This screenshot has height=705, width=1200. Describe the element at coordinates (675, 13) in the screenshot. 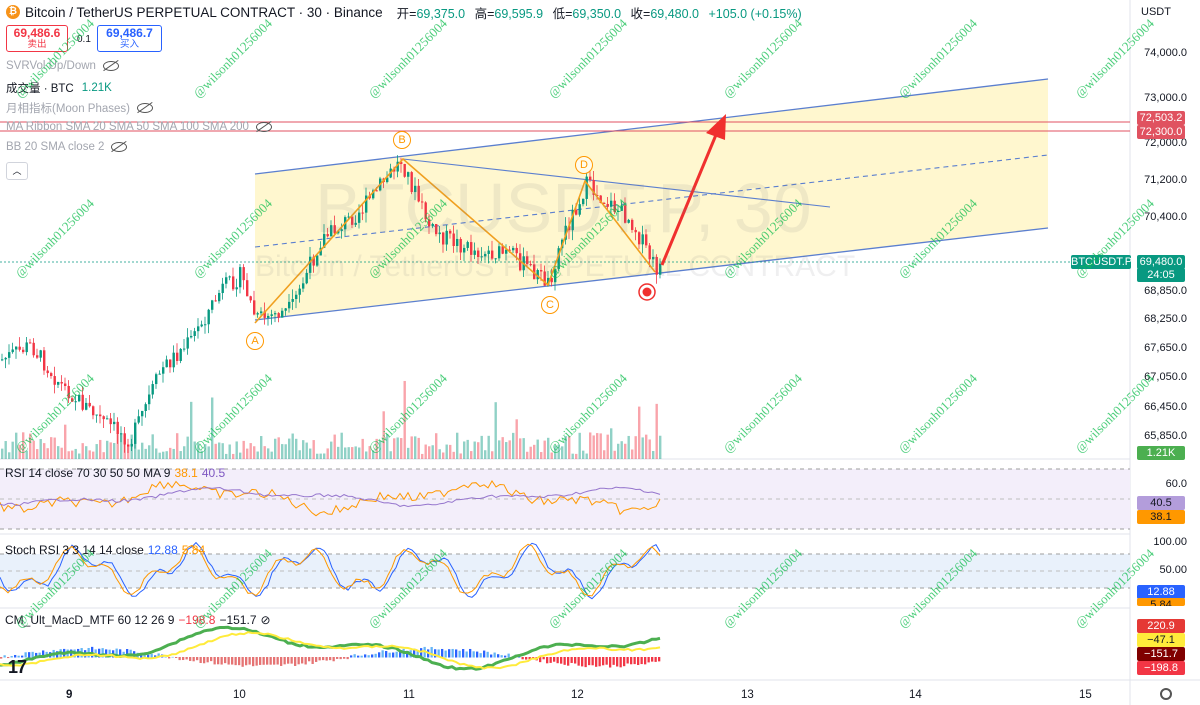

I see `close-value: 69,480.0` at that location.